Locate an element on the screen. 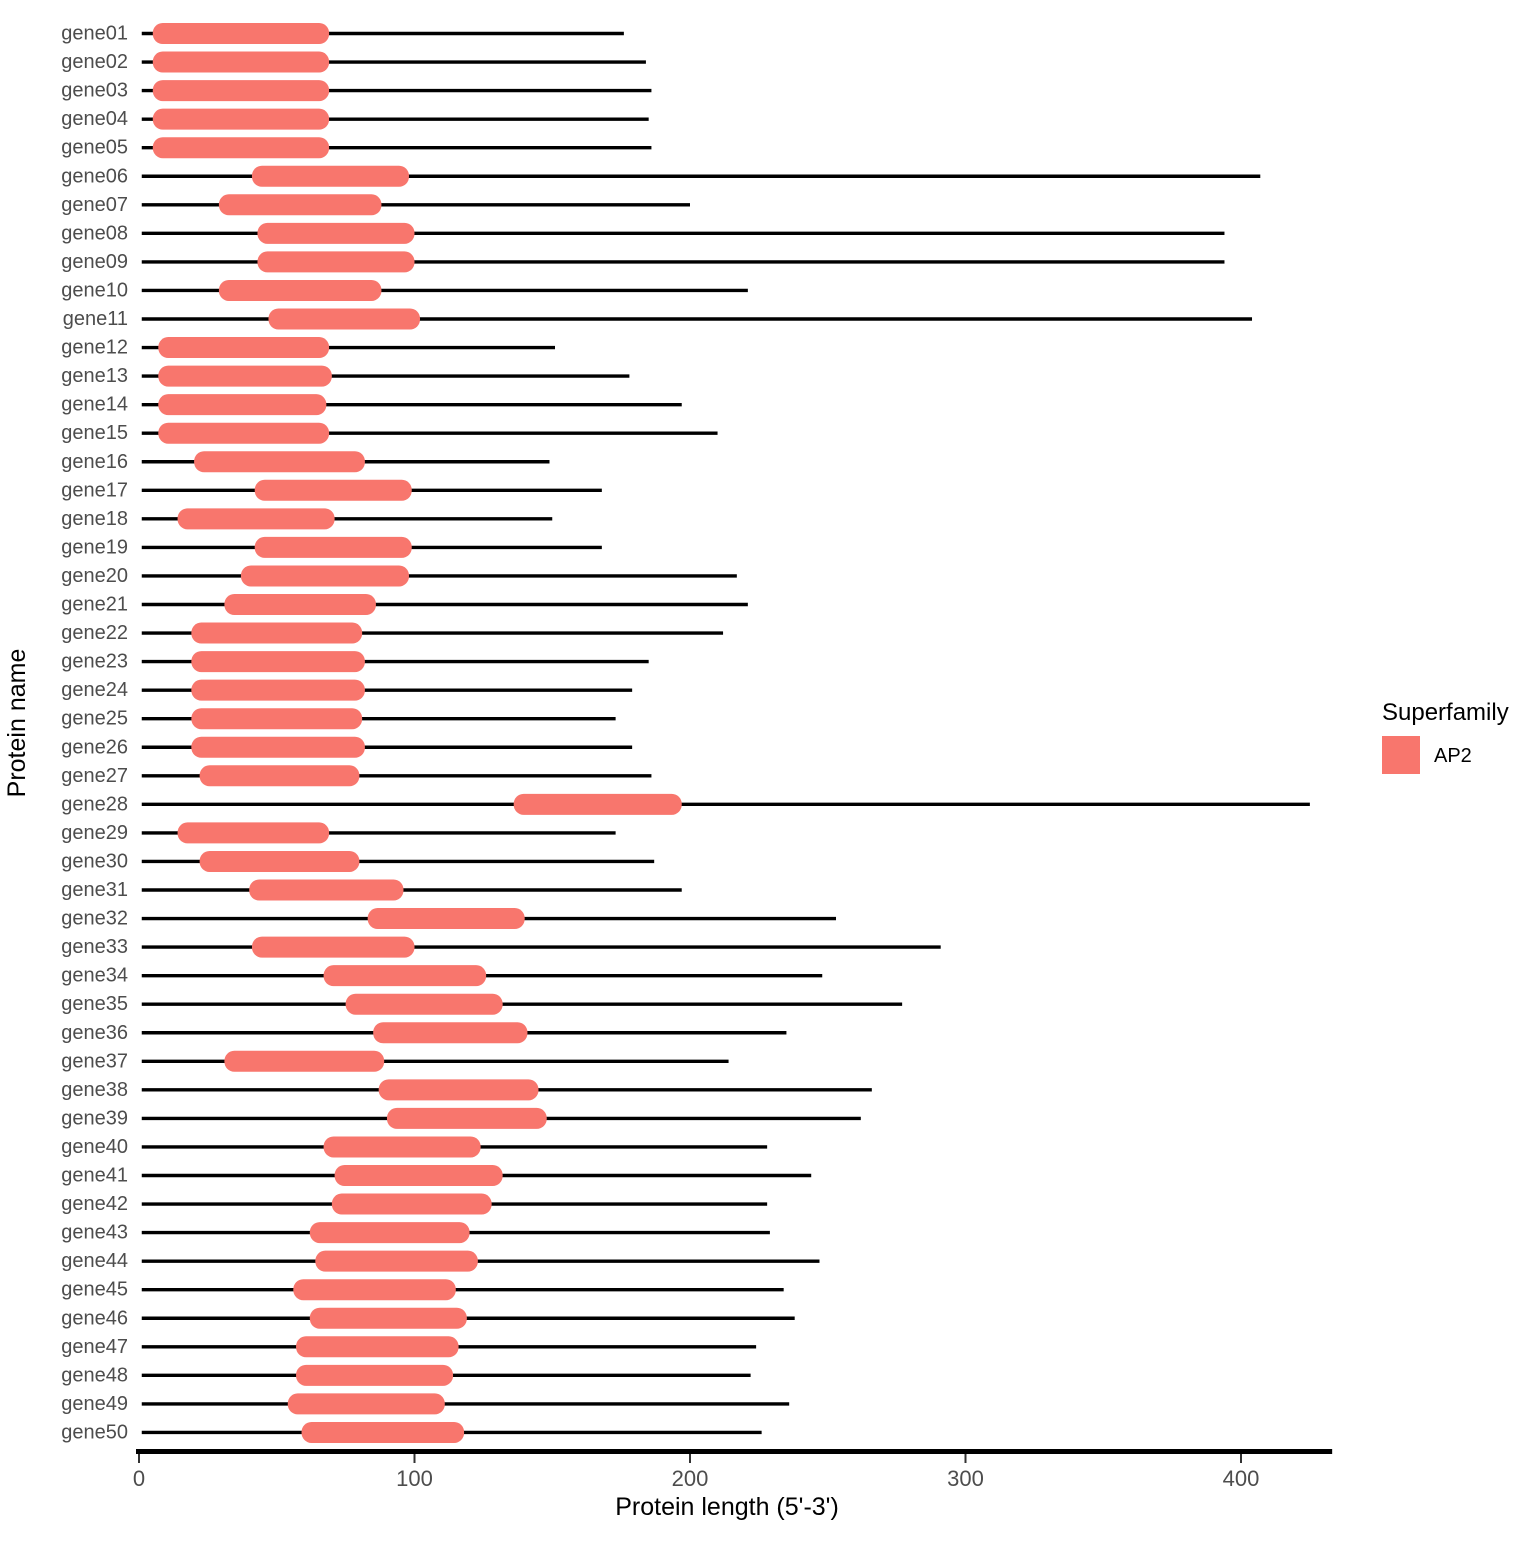  x-axis-tick-label: 0 is located at coordinates (139, 1478).